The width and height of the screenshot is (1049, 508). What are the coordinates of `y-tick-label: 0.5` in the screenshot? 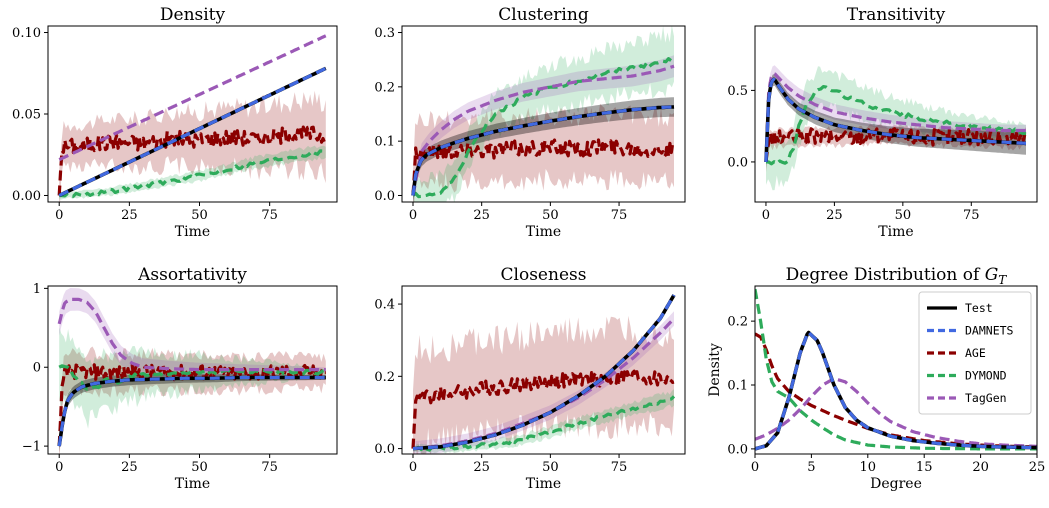 It's located at (737, 91).